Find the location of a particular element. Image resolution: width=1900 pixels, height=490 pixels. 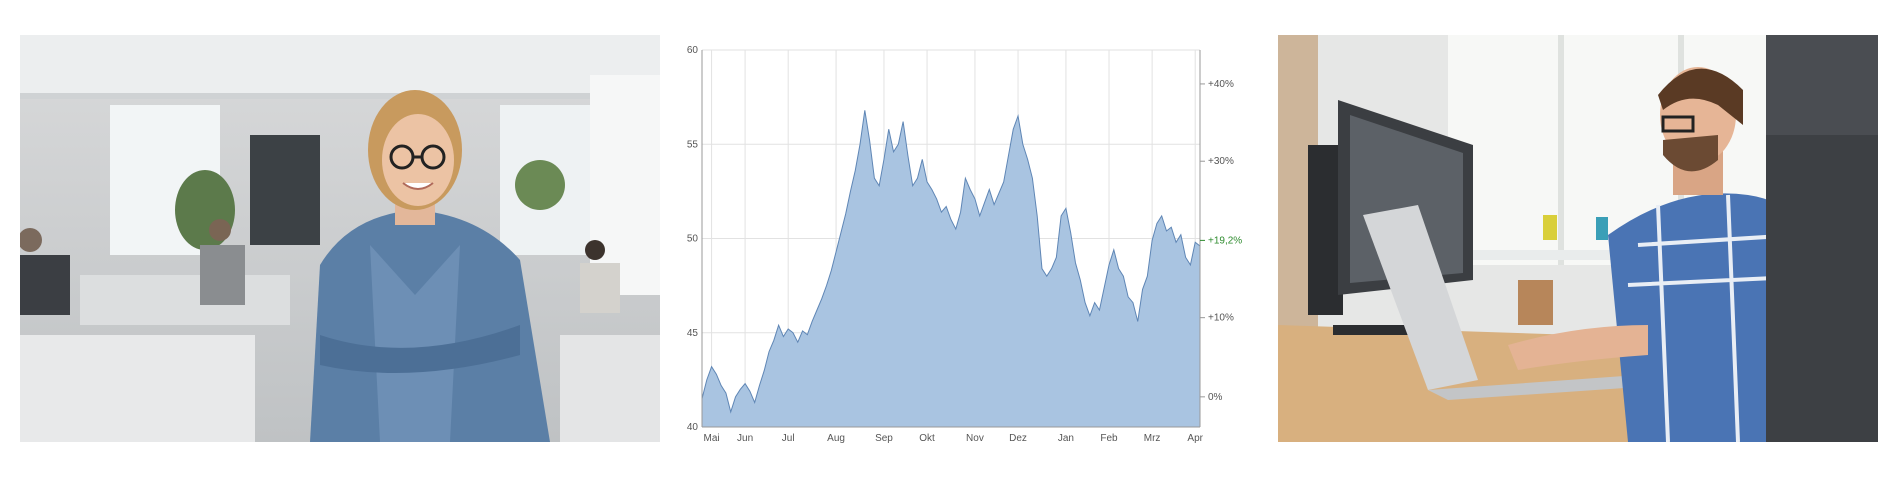

right-tick-label: +10% is located at coordinates (1221, 318).